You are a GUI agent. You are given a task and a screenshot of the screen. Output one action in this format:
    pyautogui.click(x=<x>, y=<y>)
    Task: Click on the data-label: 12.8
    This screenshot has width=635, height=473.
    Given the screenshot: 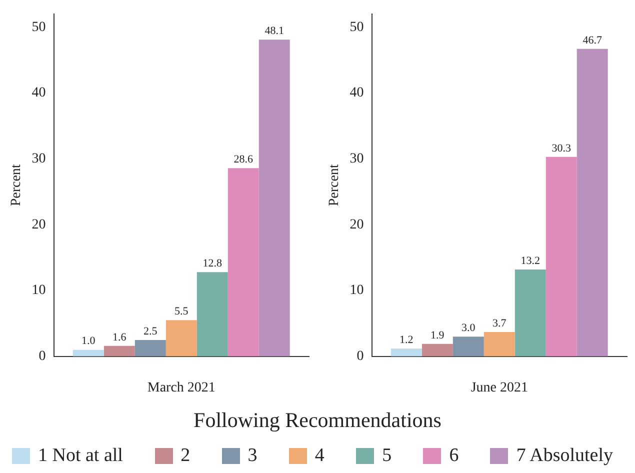 What is the action you would take?
    pyautogui.click(x=212, y=264)
    